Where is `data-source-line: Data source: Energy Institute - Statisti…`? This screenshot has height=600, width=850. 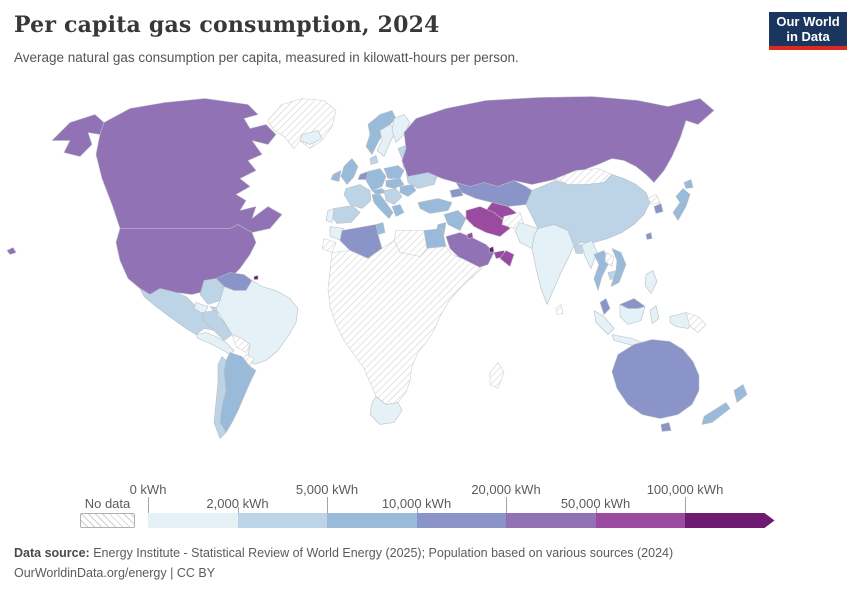
data-source-line: Data source: Energy Institute - Statisti… is located at coordinates (343, 553).